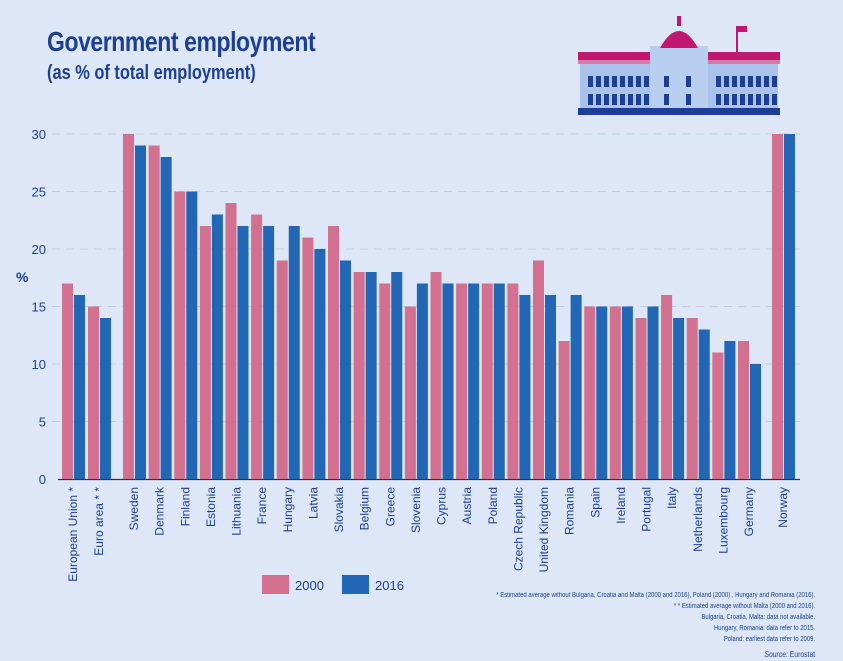 This screenshot has width=843, height=661. What do you see at coordinates (231, 341) in the screenshot?
I see `bar-2000-lithuania` at bounding box center [231, 341].